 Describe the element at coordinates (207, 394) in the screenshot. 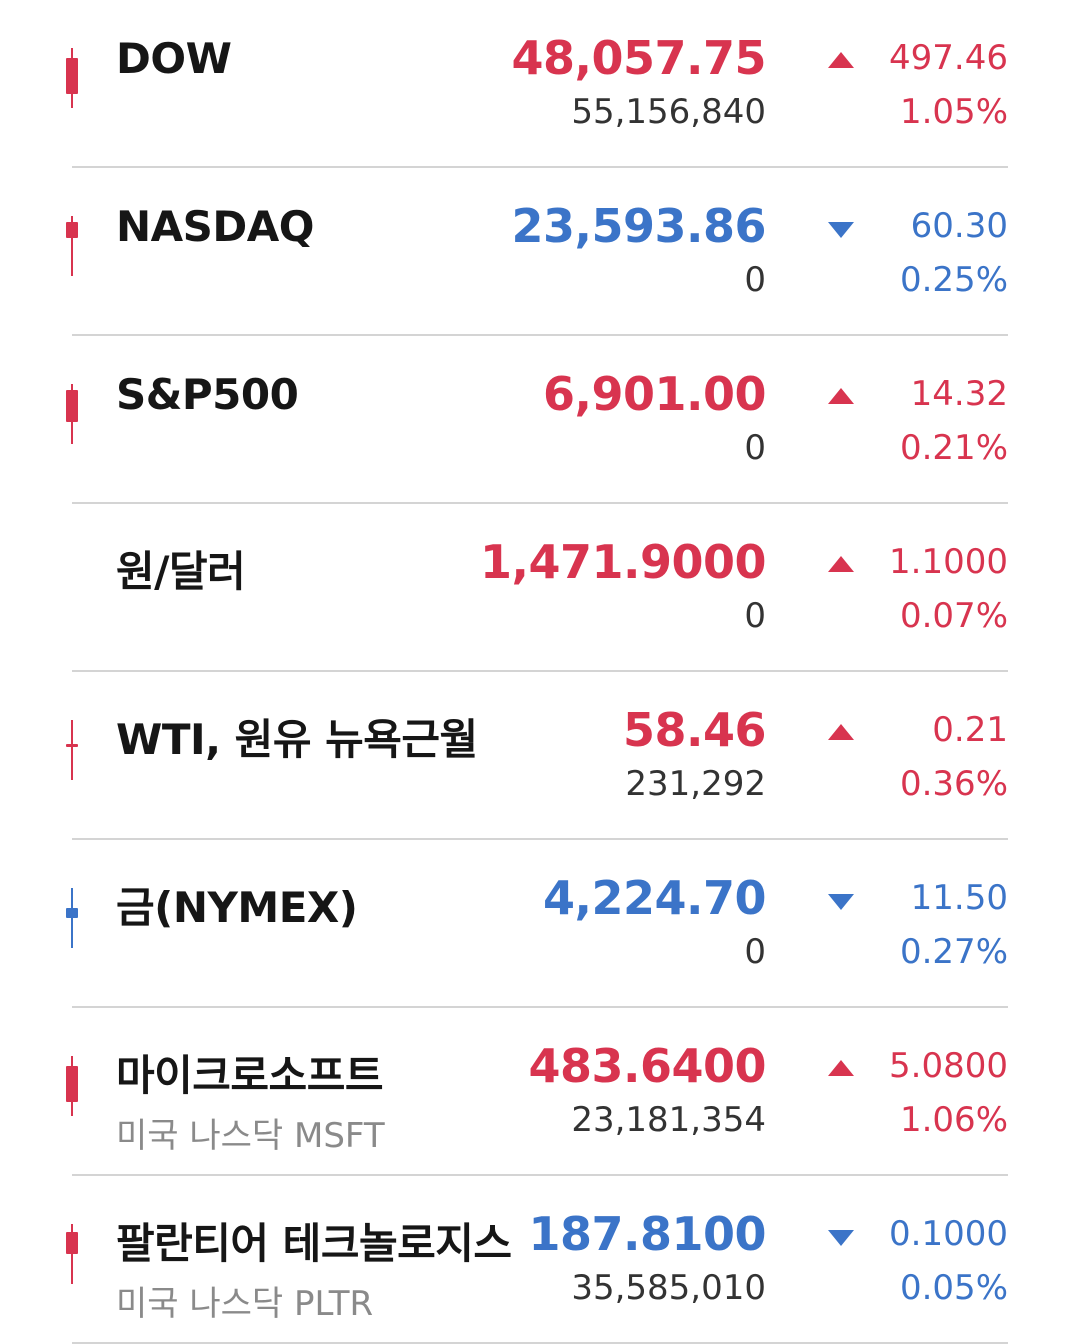

I see `item-name: S&P500` at that location.